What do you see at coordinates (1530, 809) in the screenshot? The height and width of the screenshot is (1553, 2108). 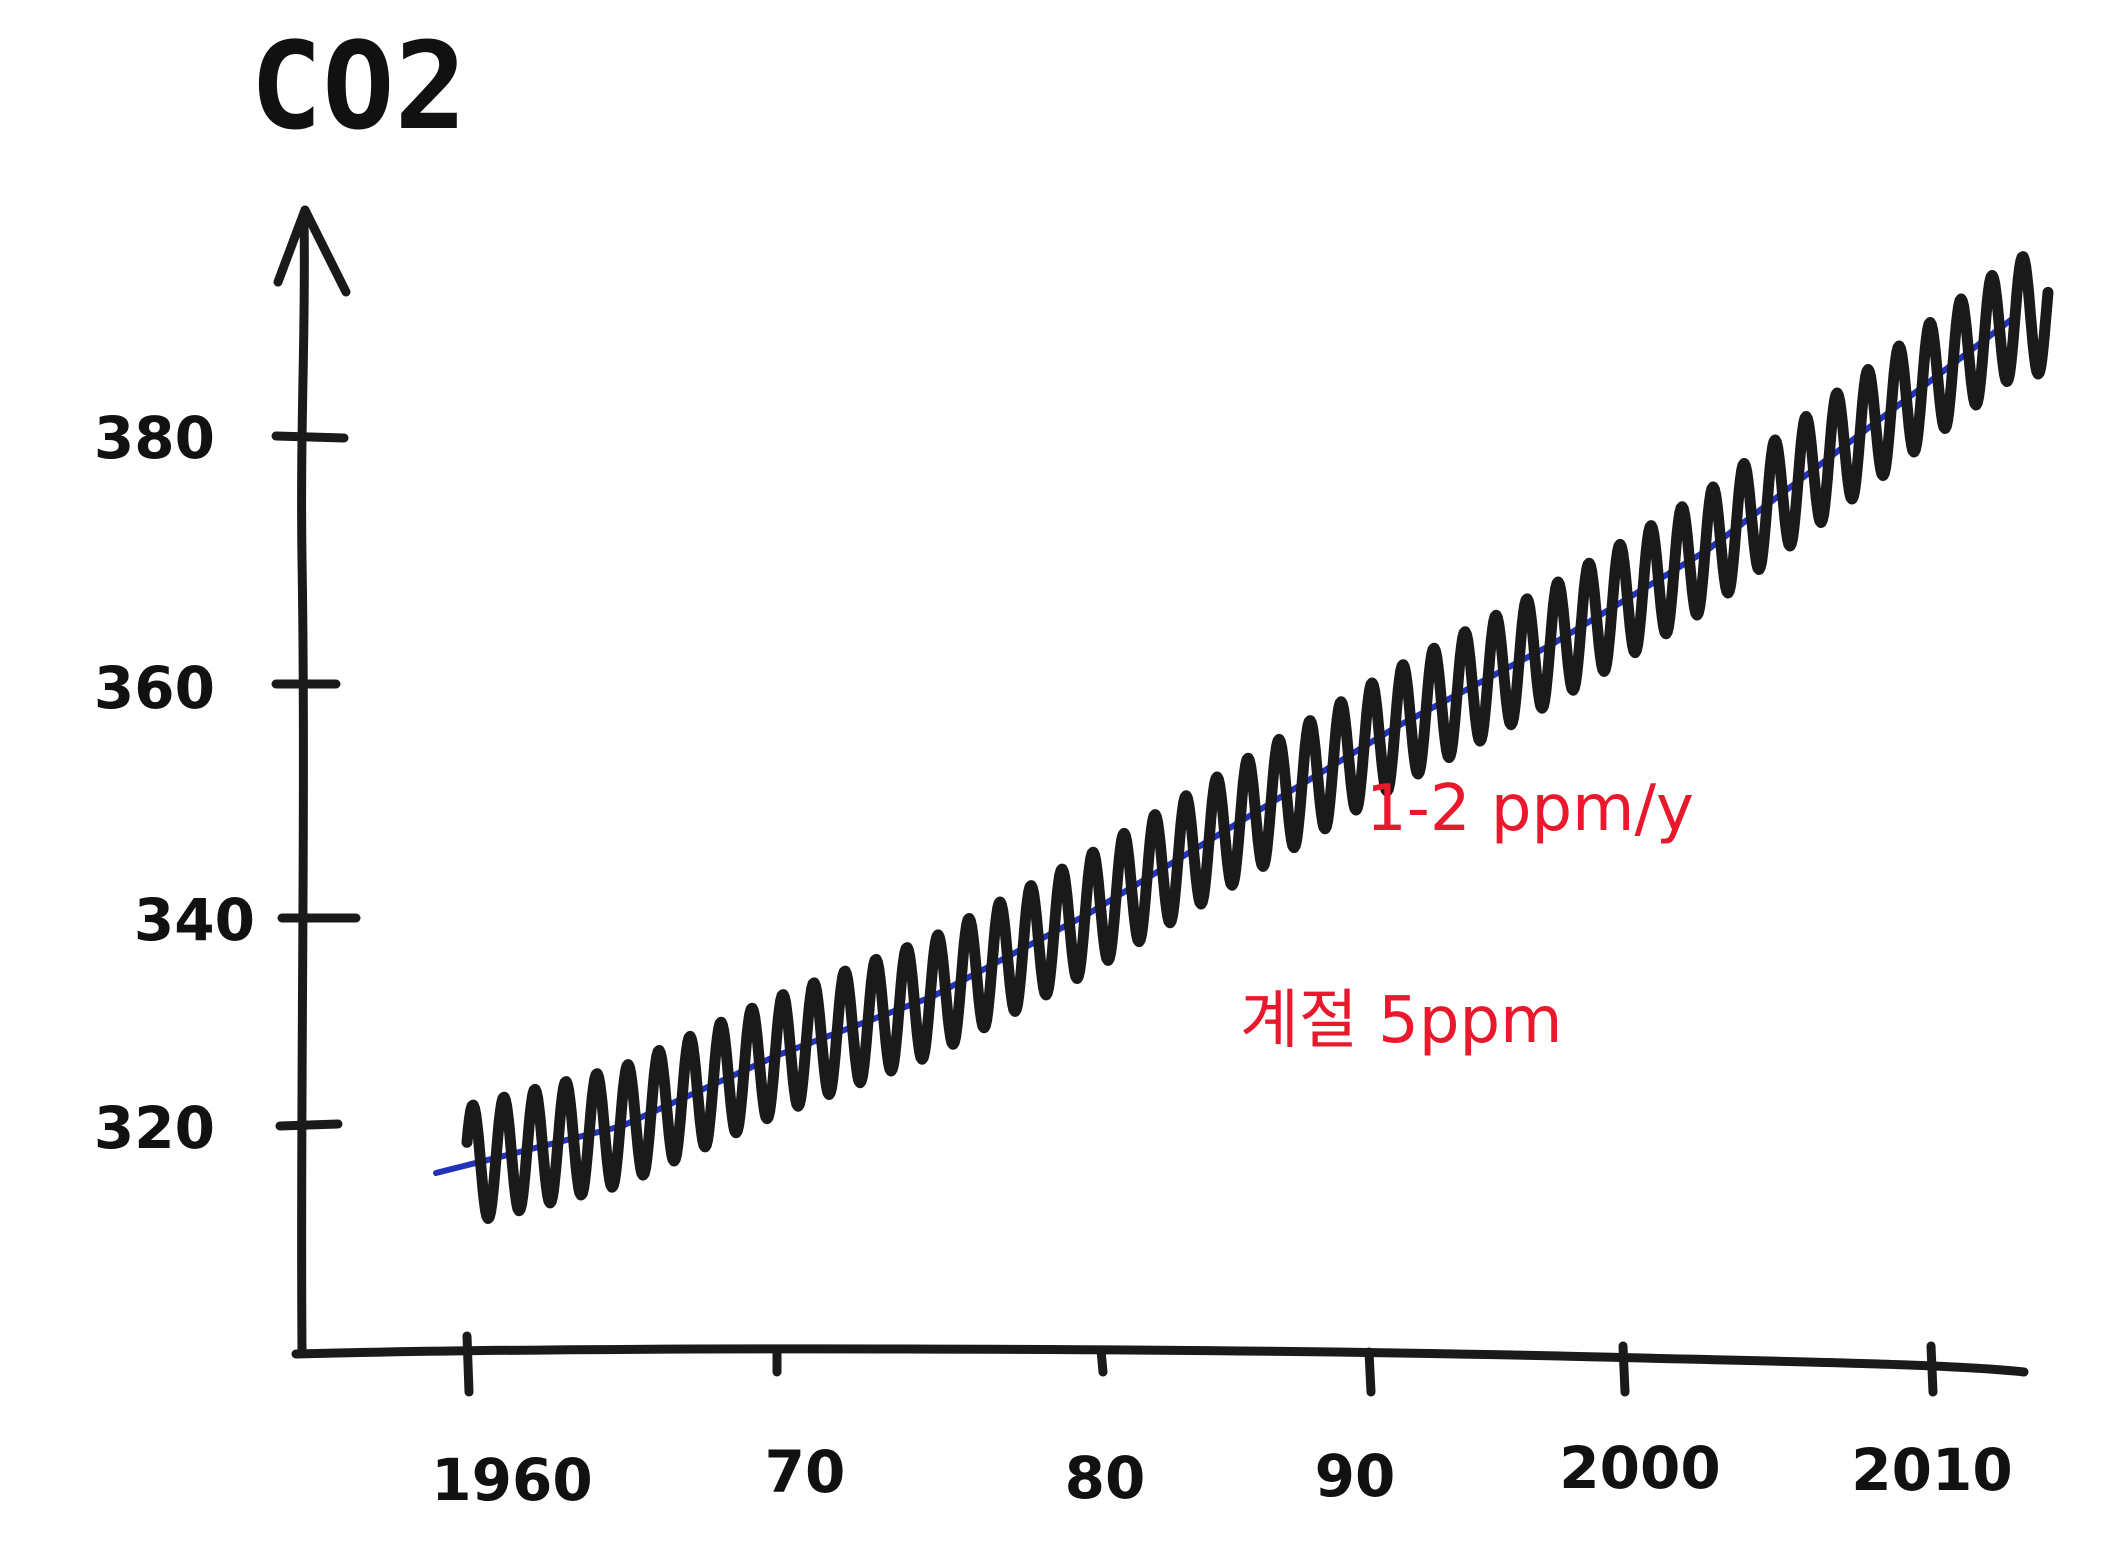 I see `annotation-growth-rate: 1-2 ppm/y` at bounding box center [1530, 809].